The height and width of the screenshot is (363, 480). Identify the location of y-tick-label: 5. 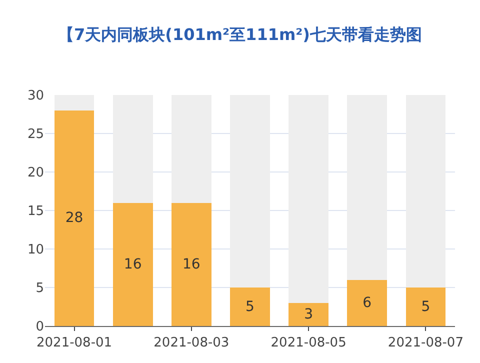
(40, 288).